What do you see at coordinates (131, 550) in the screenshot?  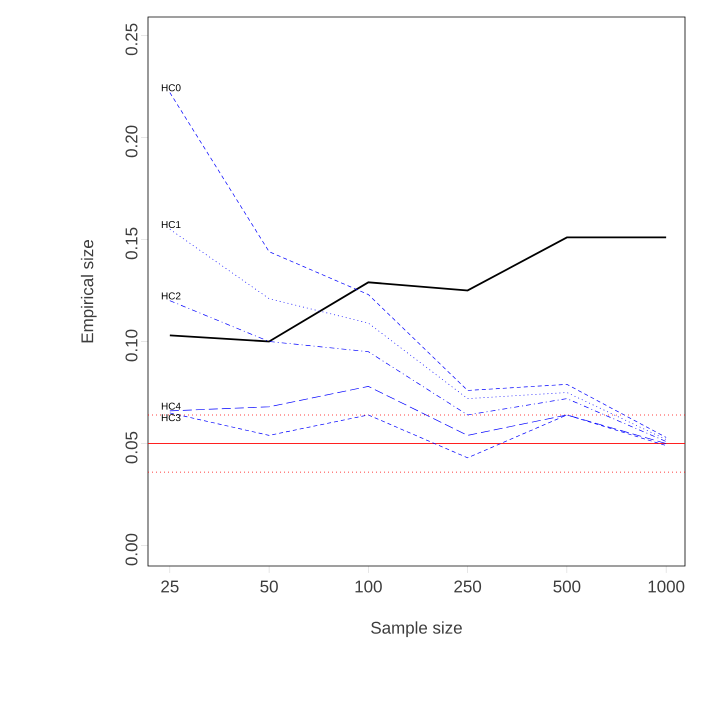 I see `y-tick-label: 0.00` at bounding box center [131, 550].